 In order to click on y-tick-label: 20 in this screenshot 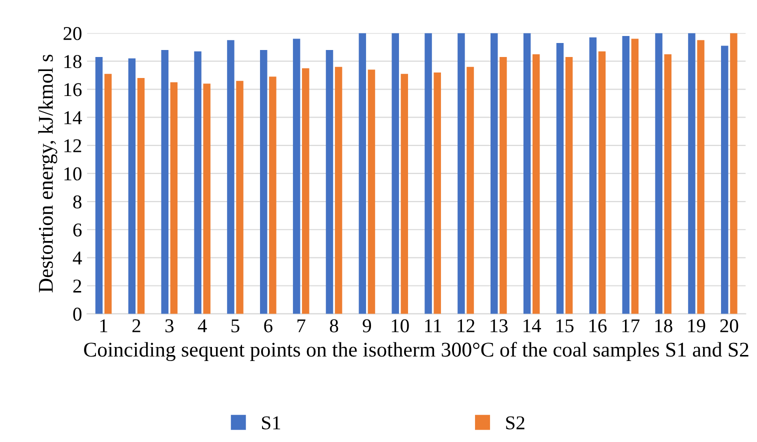, I will do `click(73, 33)`.